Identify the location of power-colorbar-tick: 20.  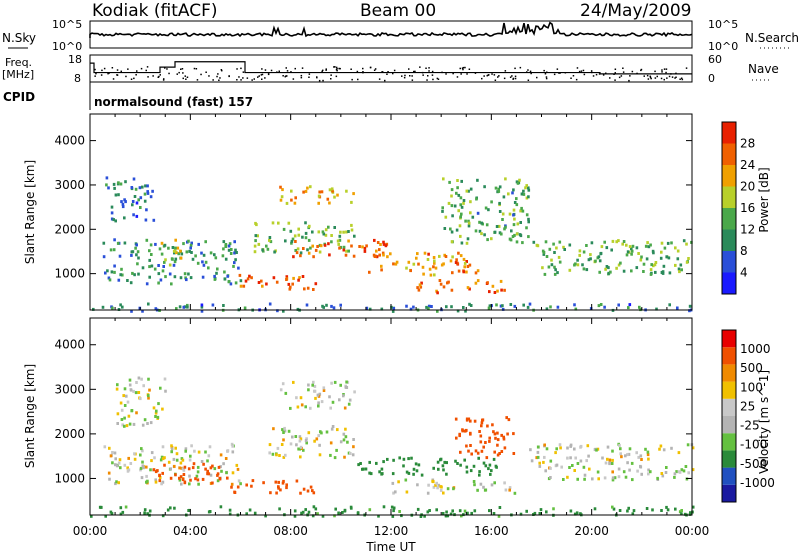
(747, 187).